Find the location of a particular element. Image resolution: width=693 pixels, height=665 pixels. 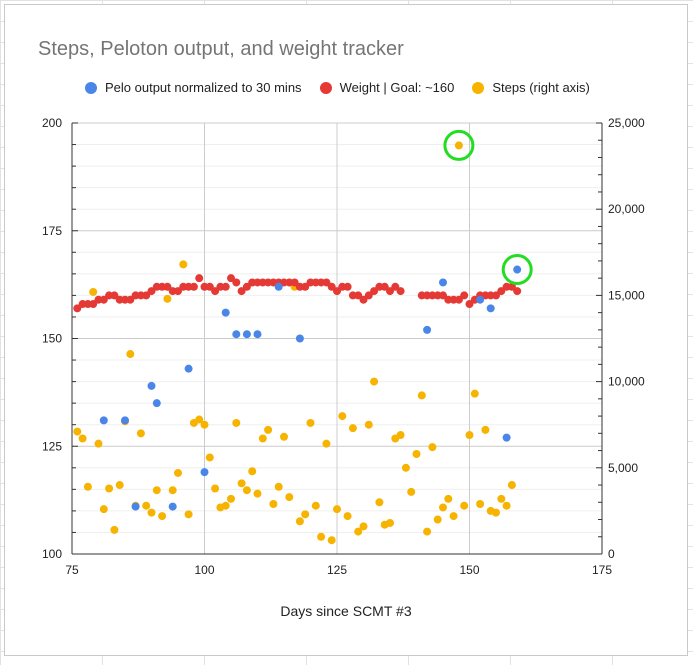

series-weight is located at coordinates (297, 293).